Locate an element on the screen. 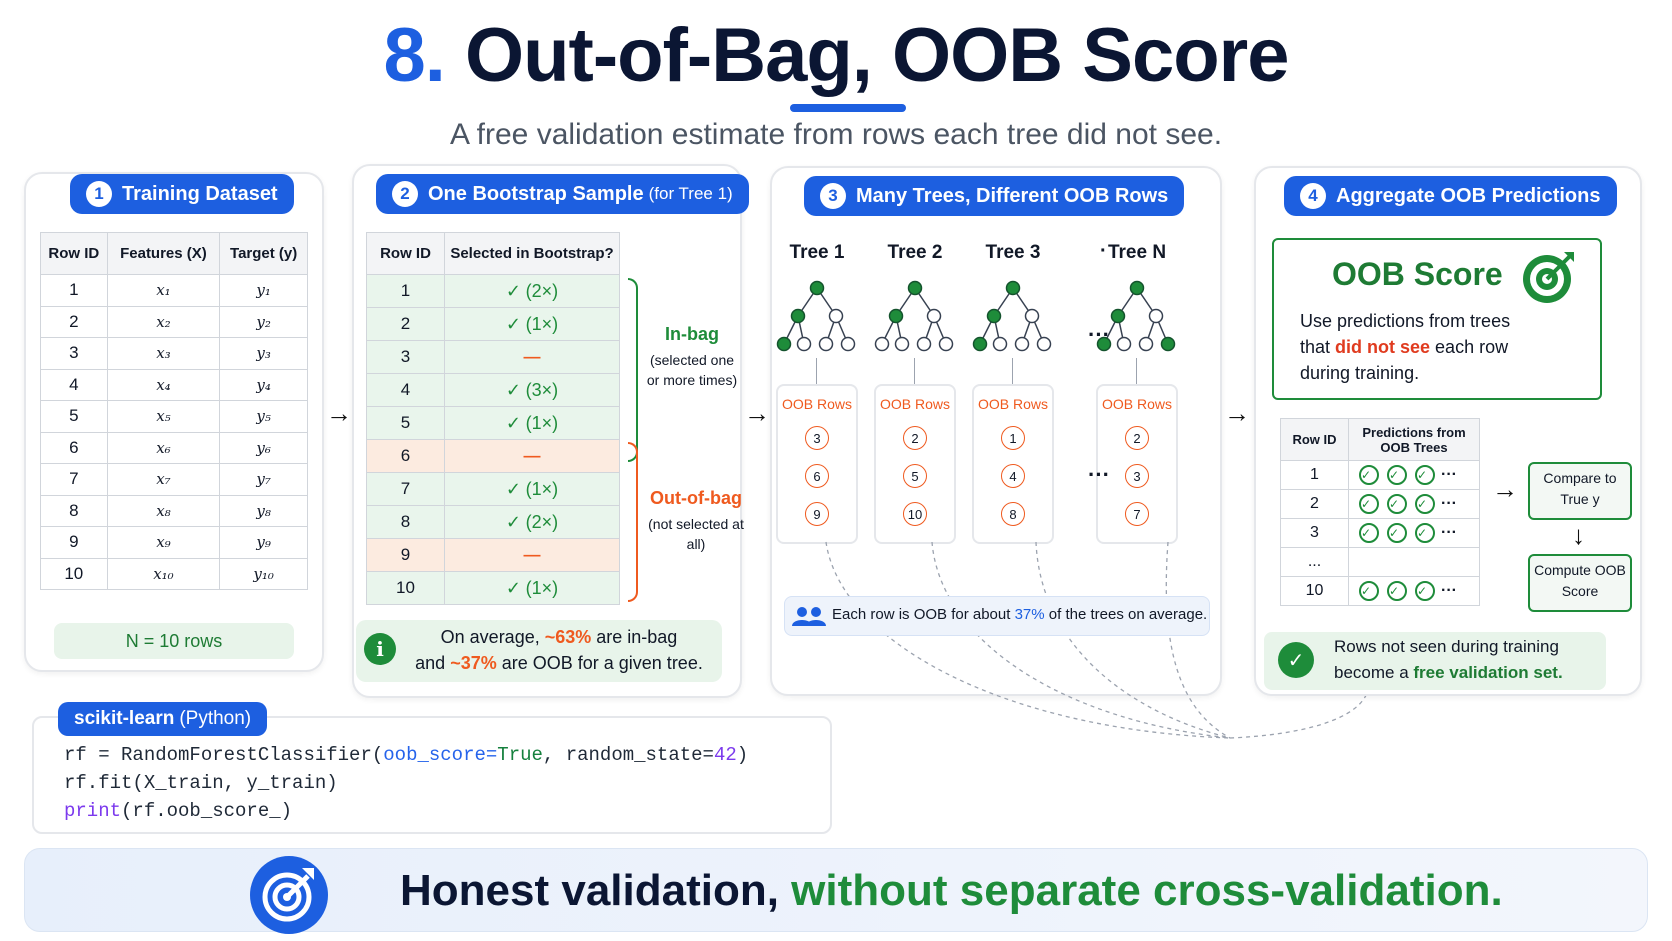 This screenshot has width=1672, height=941. code-heading: scikit-learn (Python) is located at coordinates (163, 719).